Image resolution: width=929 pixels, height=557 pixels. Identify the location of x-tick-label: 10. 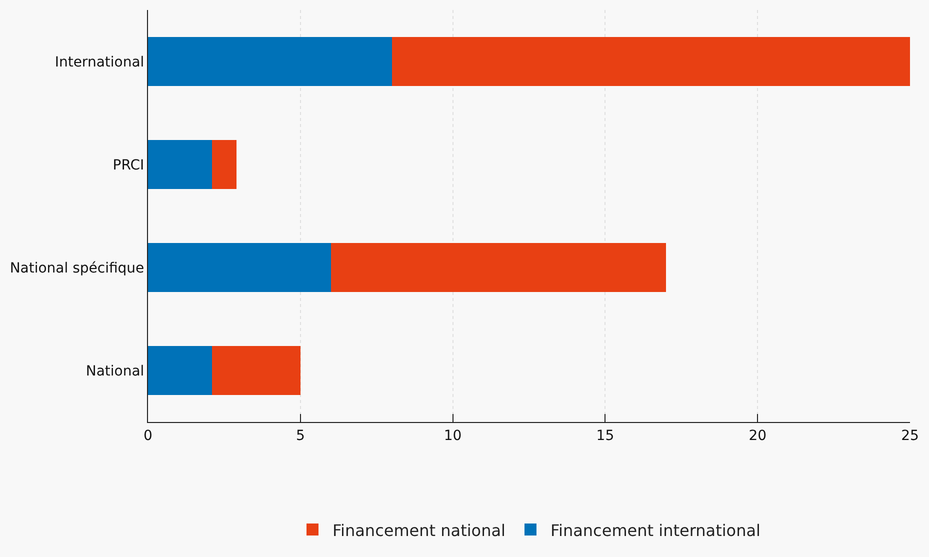
(453, 436).